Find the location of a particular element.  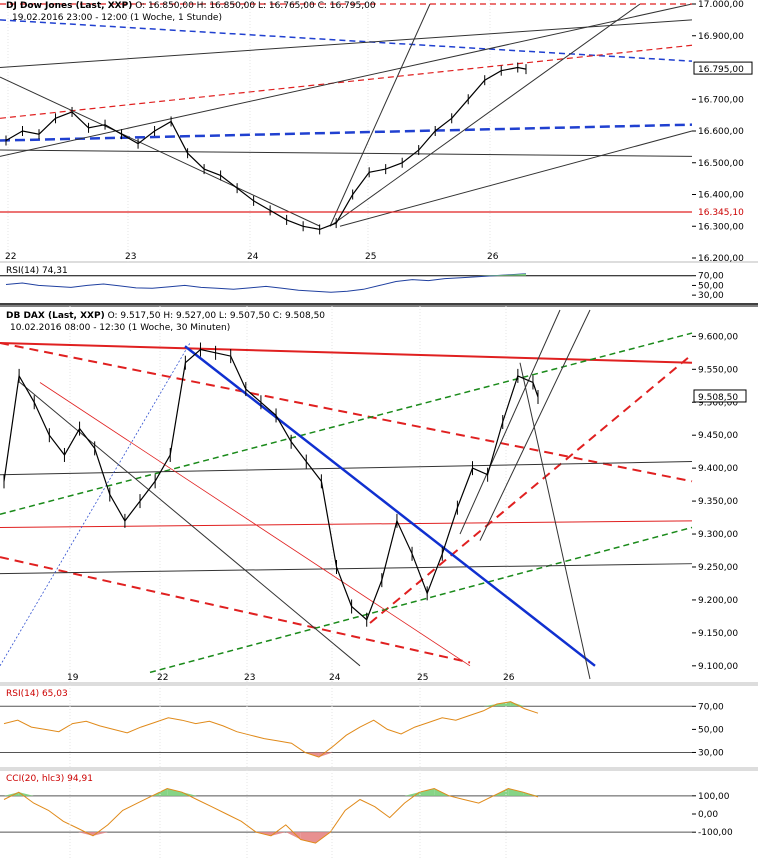

y-tick-label: 9.100,00 is located at coordinates (718, 667).